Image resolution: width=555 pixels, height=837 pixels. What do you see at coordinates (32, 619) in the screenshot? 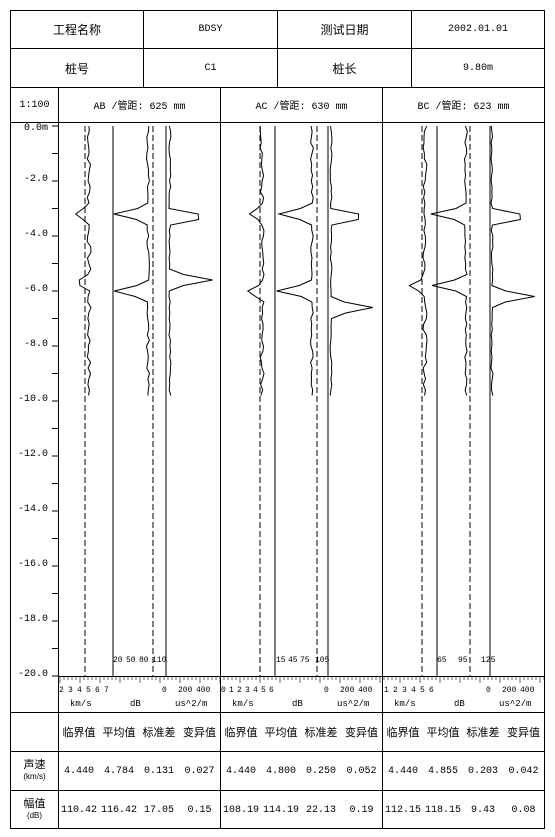
I see `depth-label: -18.0` at bounding box center [32, 619].